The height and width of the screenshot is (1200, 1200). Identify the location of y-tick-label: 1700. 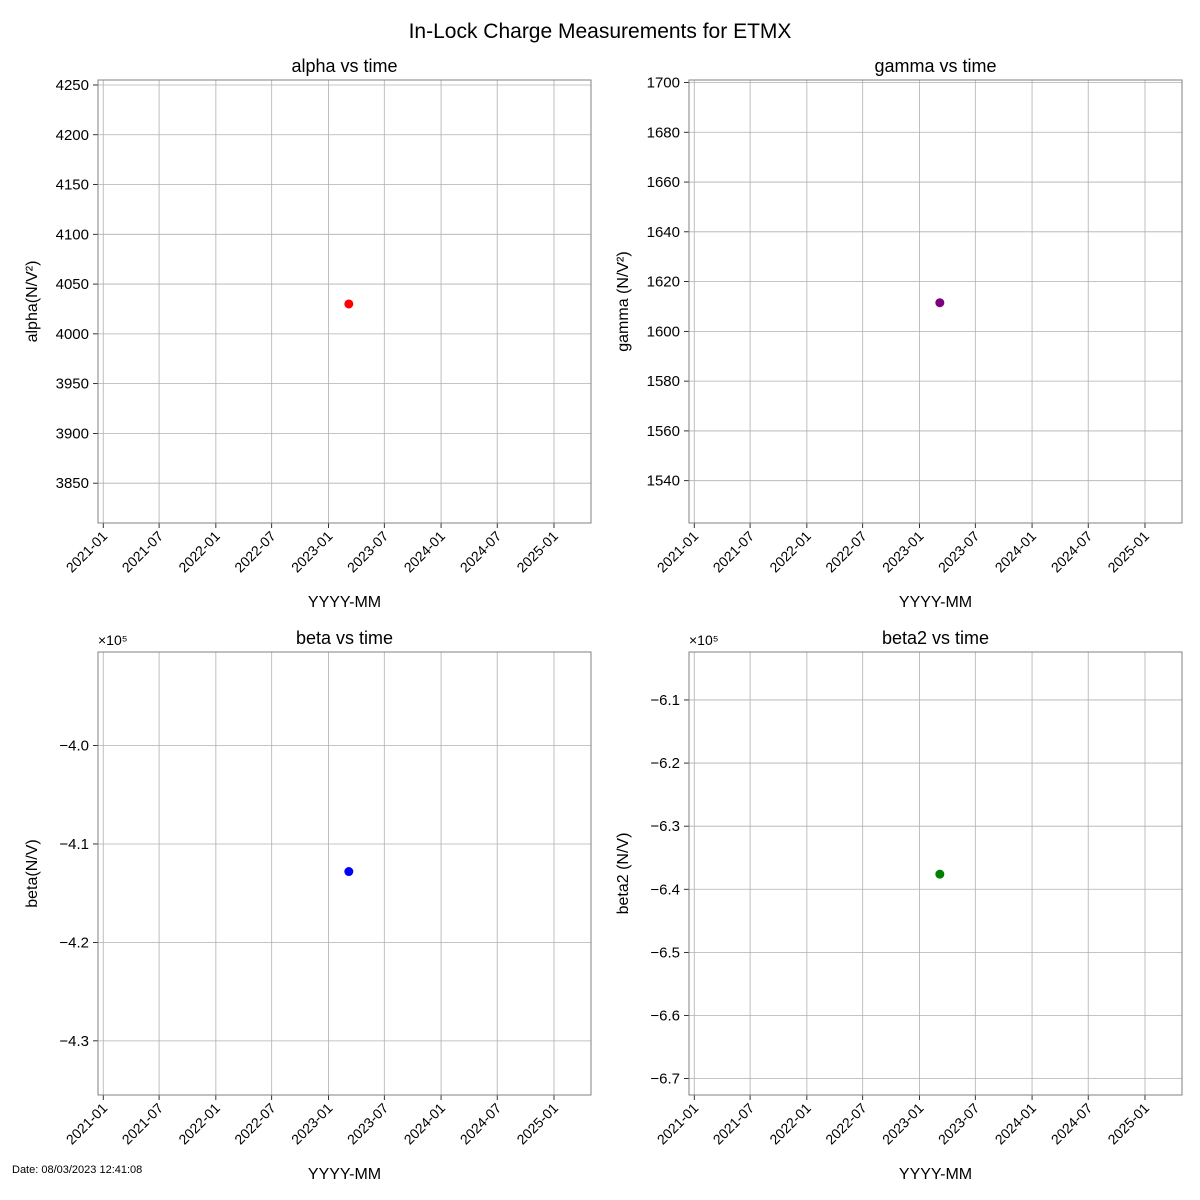
(663, 82).